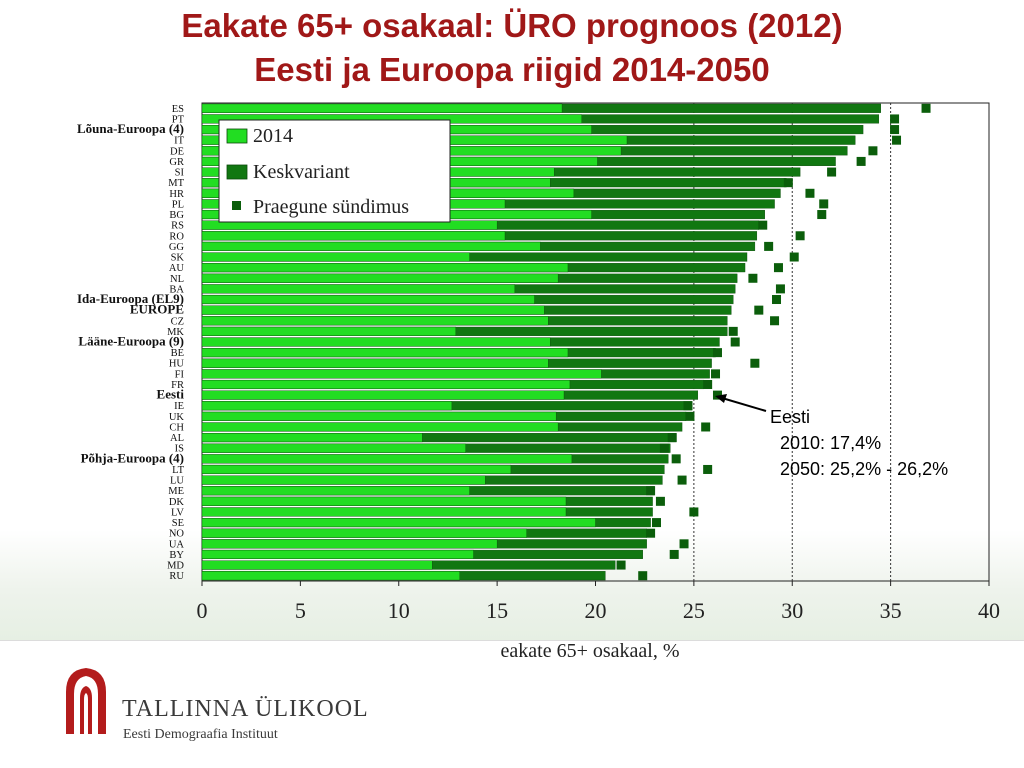 This screenshot has height=768, width=1024. Describe the element at coordinates (86, 701) in the screenshot. I see `university-logo` at that location.